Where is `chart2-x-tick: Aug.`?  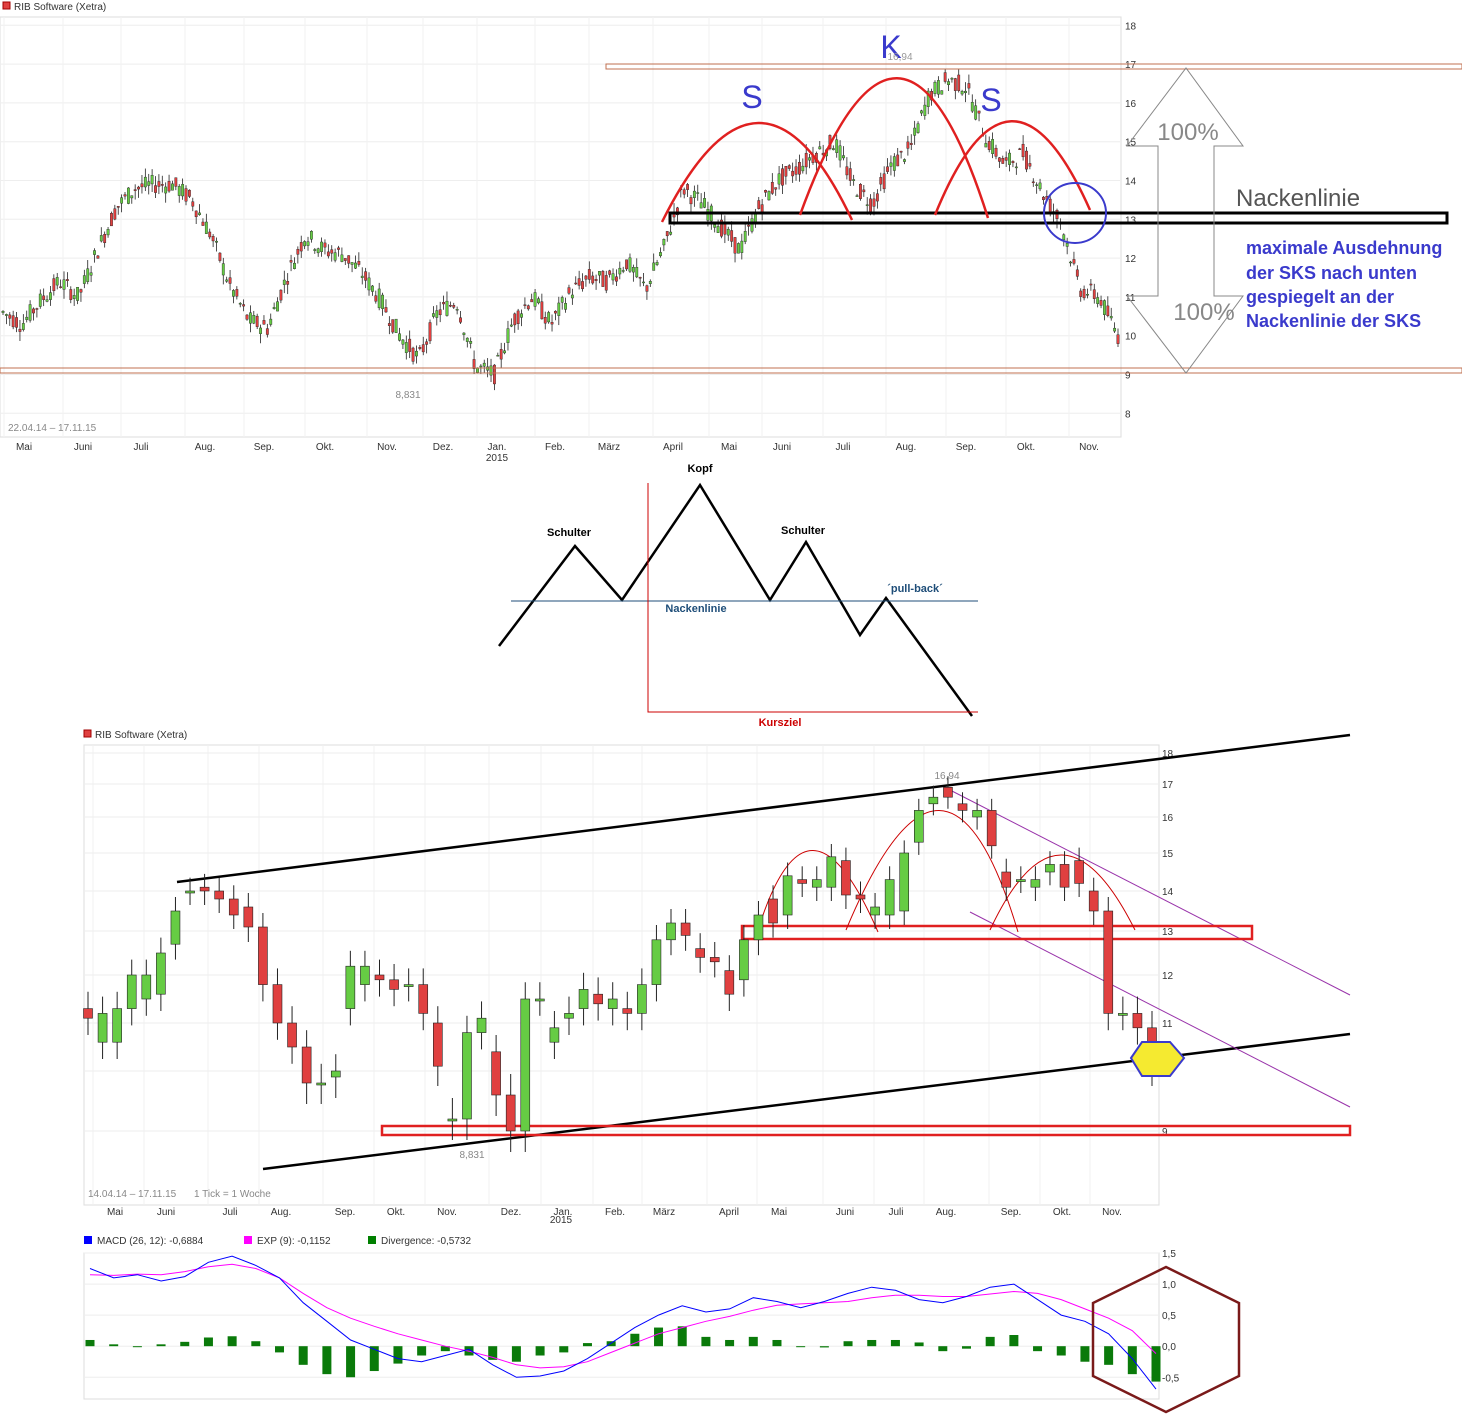
chart2-x-tick: Aug. is located at coordinates (281, 1212).